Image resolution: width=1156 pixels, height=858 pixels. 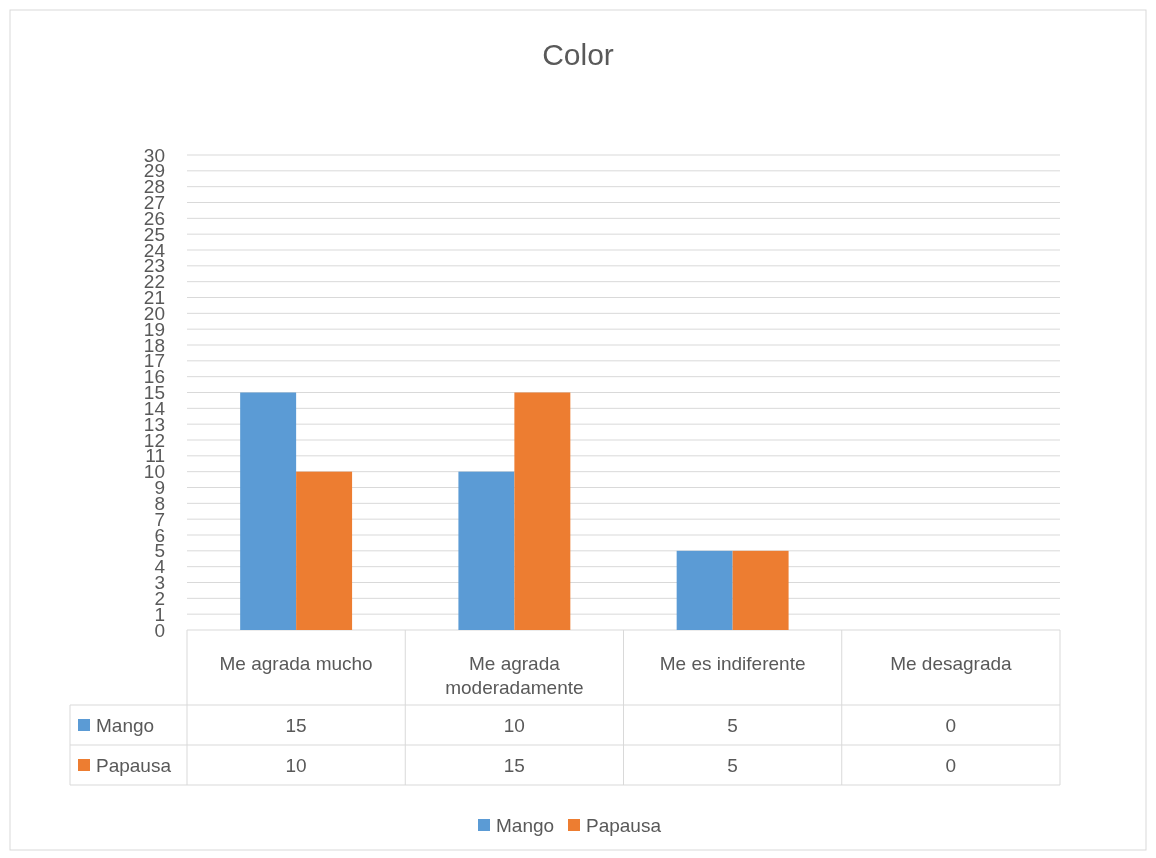 What do you see at coordinates (525, 825) in the screenshot?
I see `text: Mango` at bounding box center [525, 825].